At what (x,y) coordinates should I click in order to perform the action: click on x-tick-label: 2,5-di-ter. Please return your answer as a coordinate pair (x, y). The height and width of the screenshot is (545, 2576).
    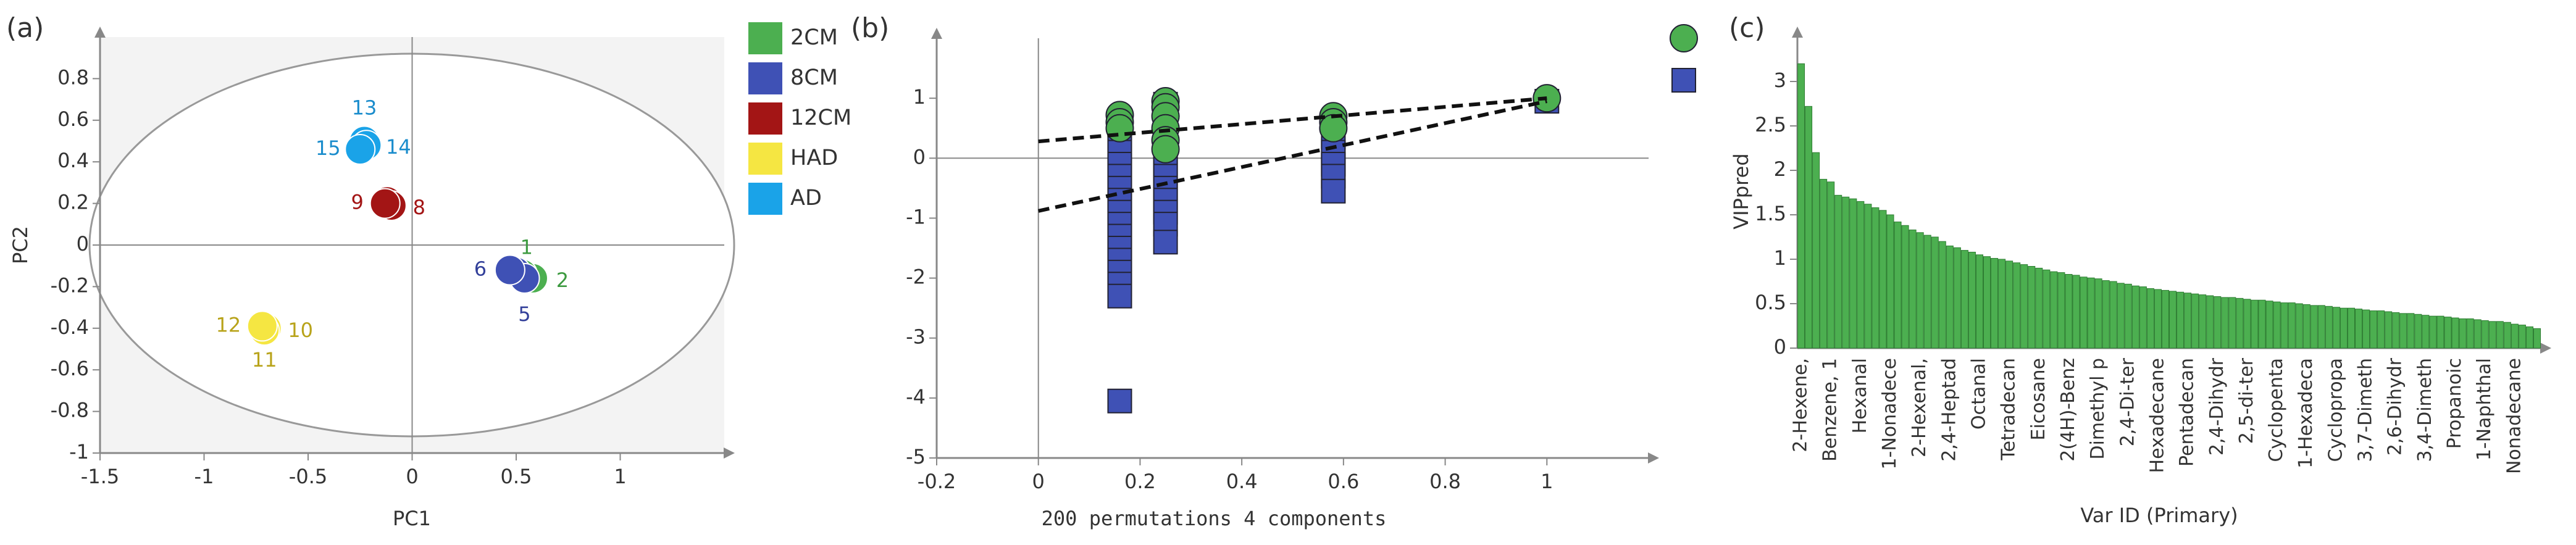
    Looking at the image, I should click on (2246, 400).